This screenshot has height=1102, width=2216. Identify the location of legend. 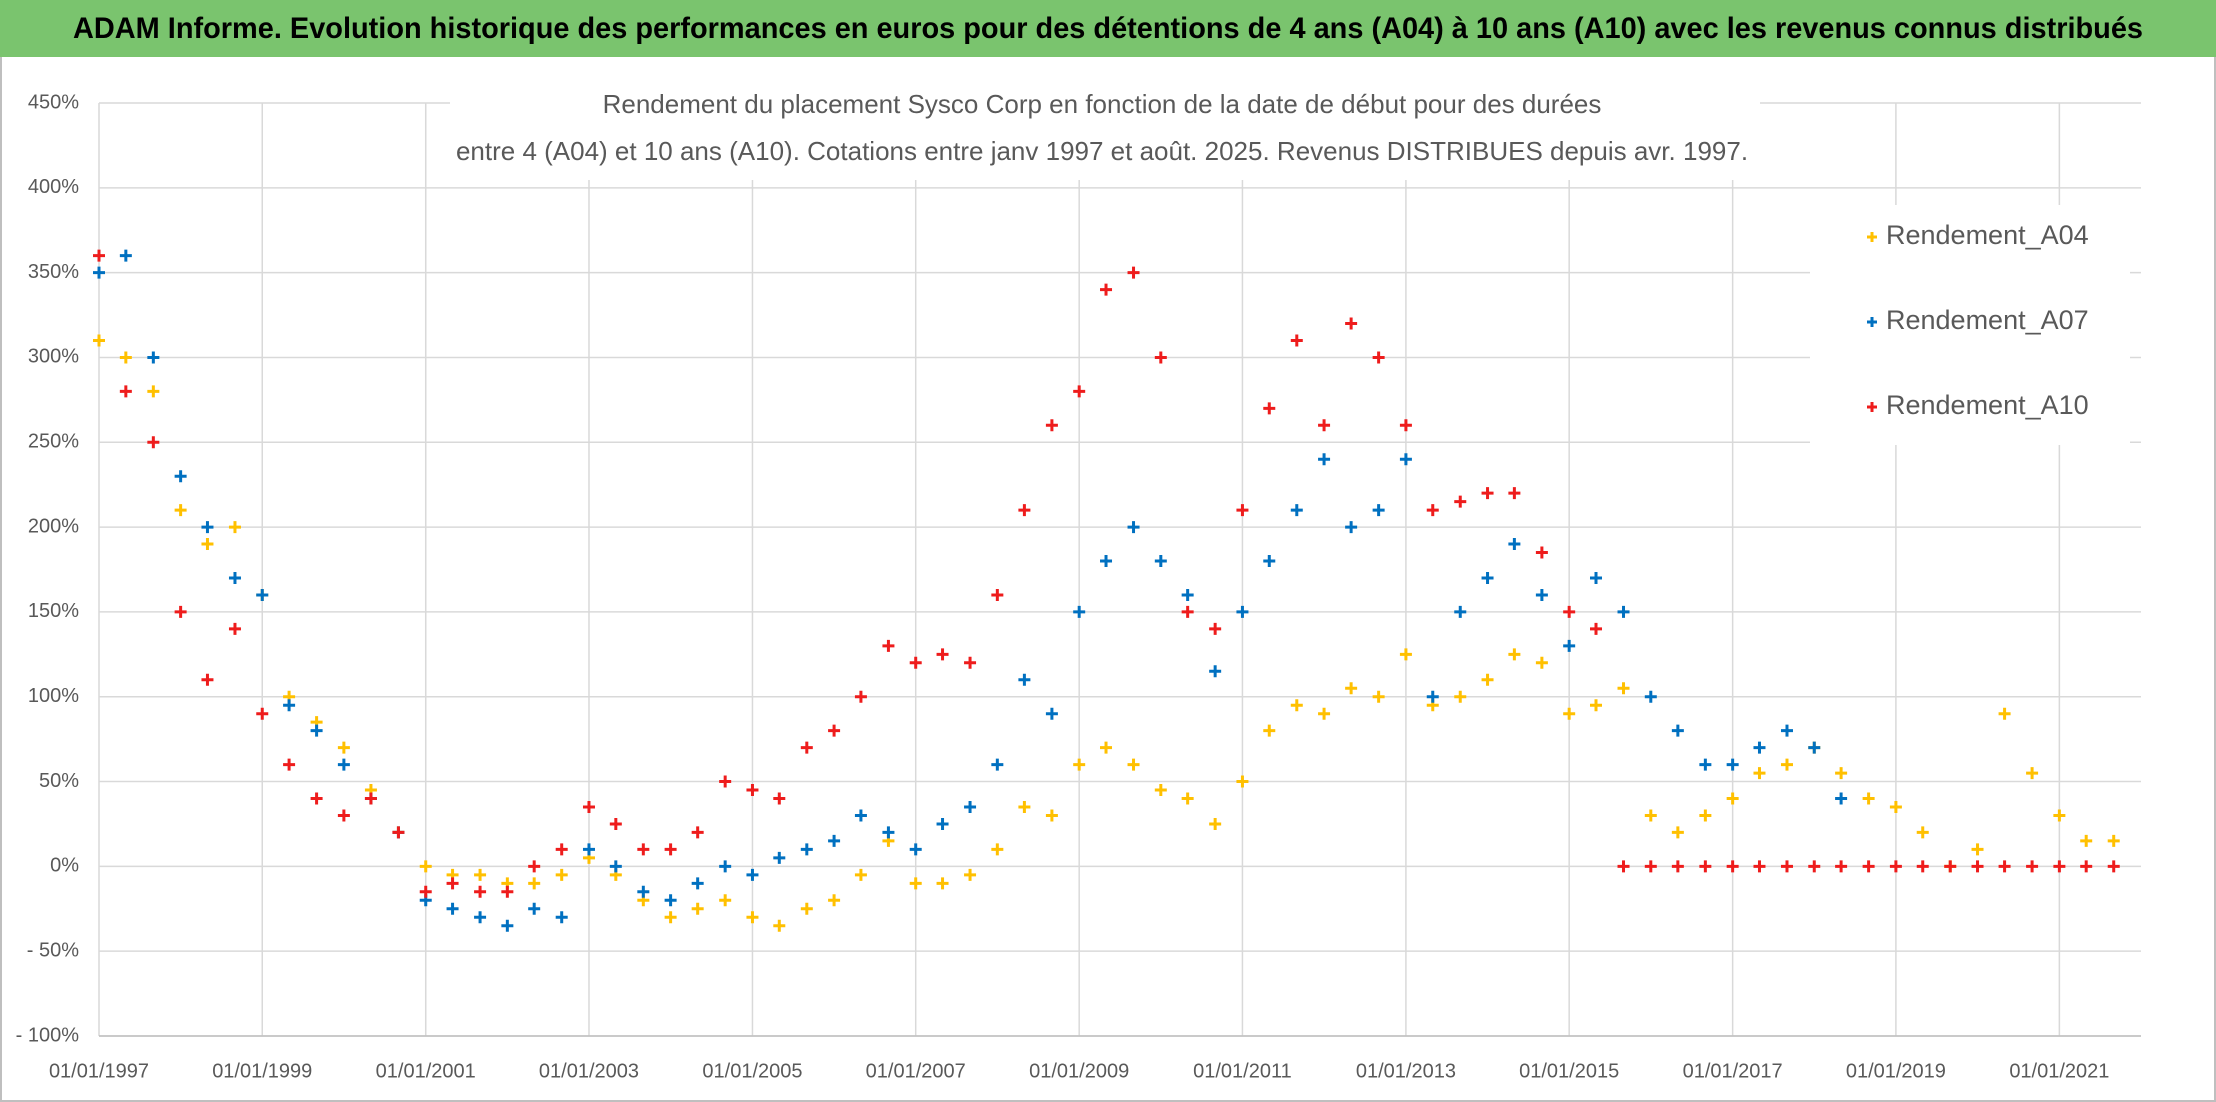
(1970, 325).